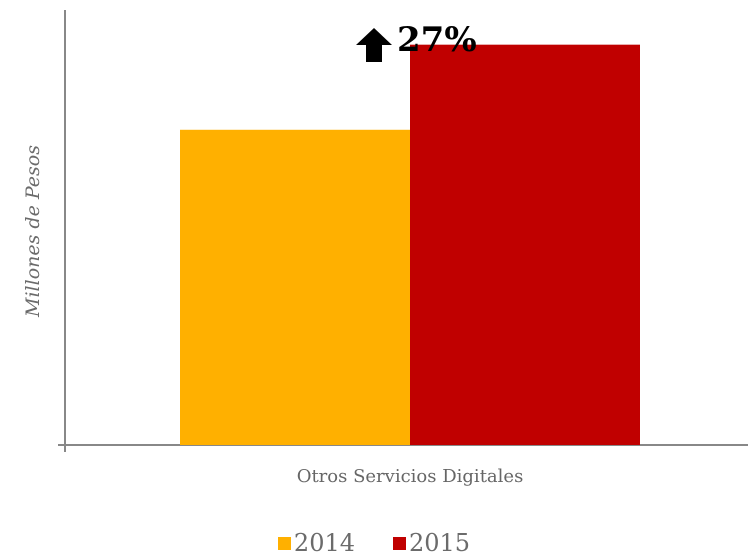  I want to click on growth-annotation: 27%, so click(416, 41).